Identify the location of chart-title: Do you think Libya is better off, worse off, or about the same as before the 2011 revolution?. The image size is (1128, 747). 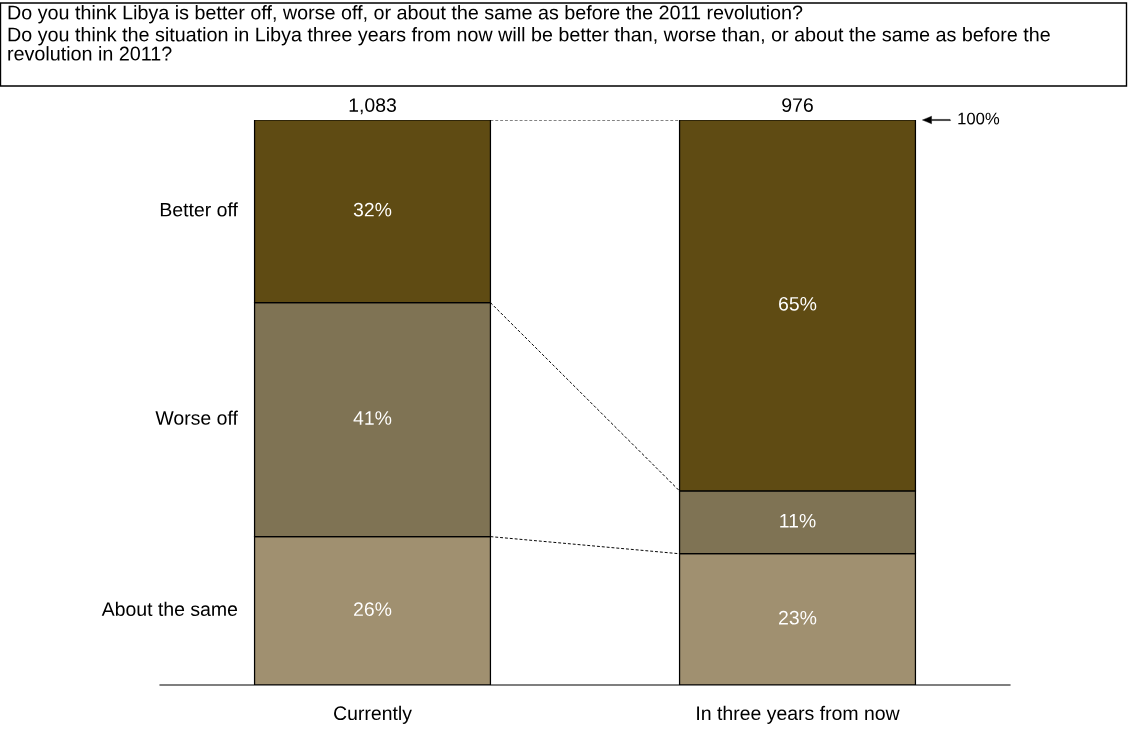
(405, 14).